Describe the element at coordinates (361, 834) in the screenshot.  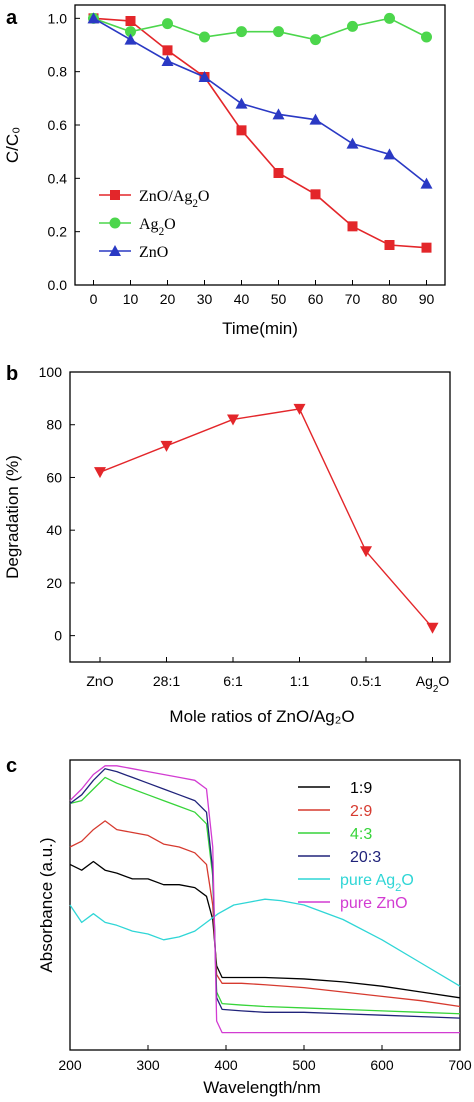
I see `panel-c-legend-label: 4:3` at that location.